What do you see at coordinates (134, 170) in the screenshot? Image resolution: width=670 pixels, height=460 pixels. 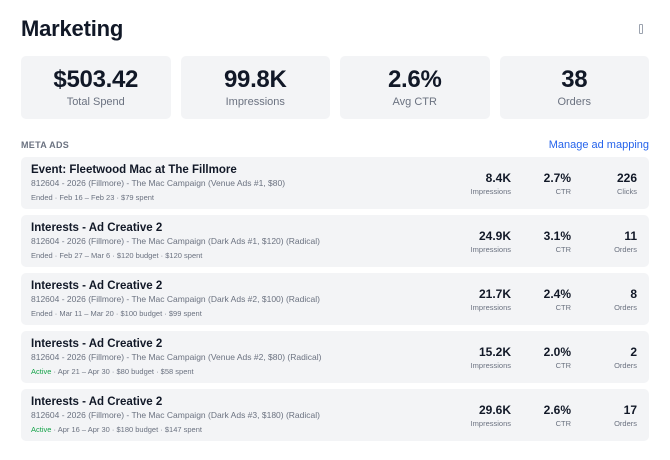 I see `ad-name: Event: Fleetwood Mac at The Fillmore` at bounding box center [134, 170].